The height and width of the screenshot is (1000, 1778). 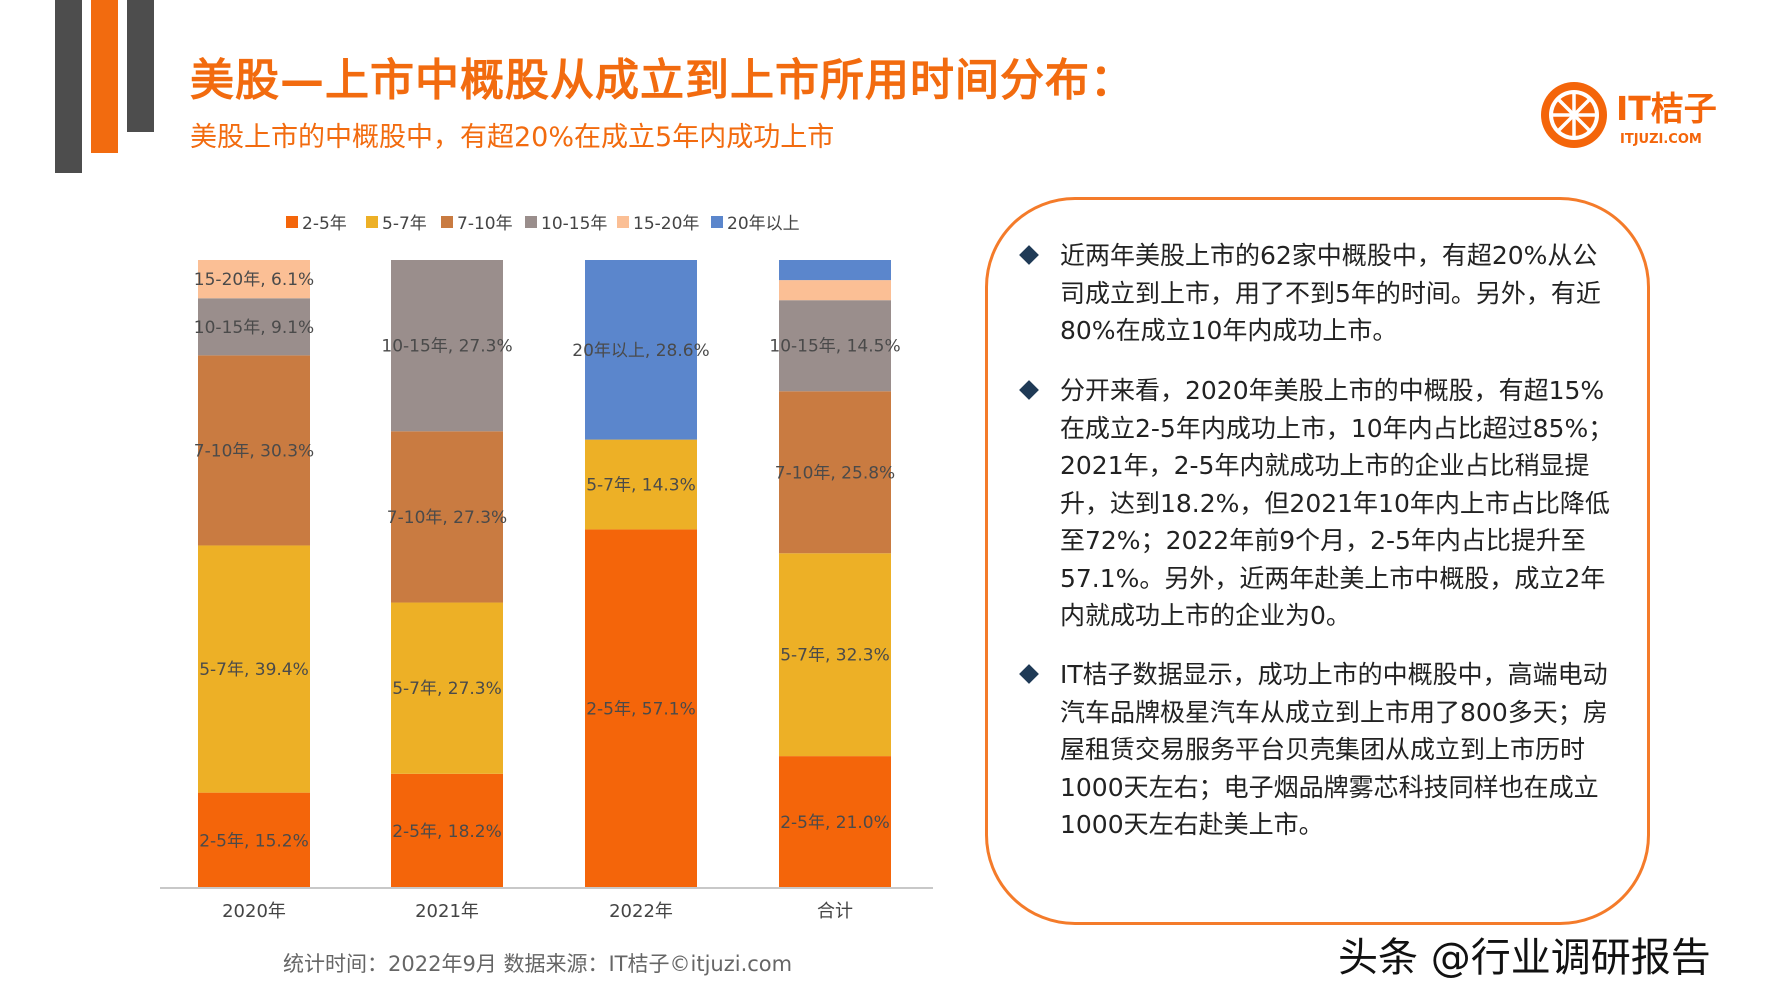 What do you see at coordinates (324, 224) in the screenshot?
I see `legend-label: 2-5年` at bounding box center [324, 224].